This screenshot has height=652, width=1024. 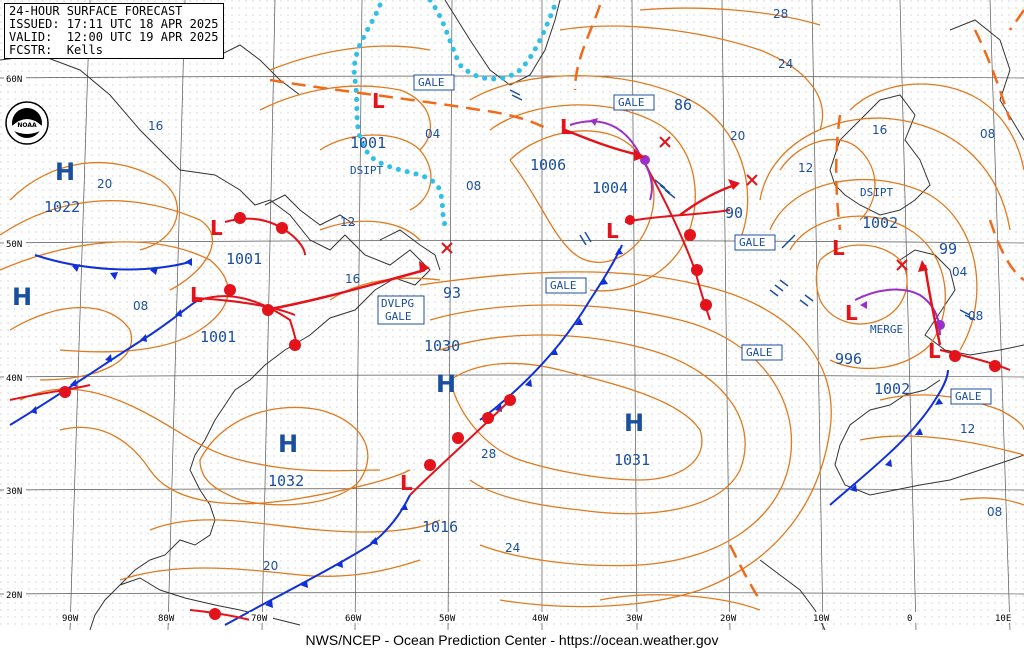 I want to click on lat-label-60n: 60N, so click(x=14, y=80).